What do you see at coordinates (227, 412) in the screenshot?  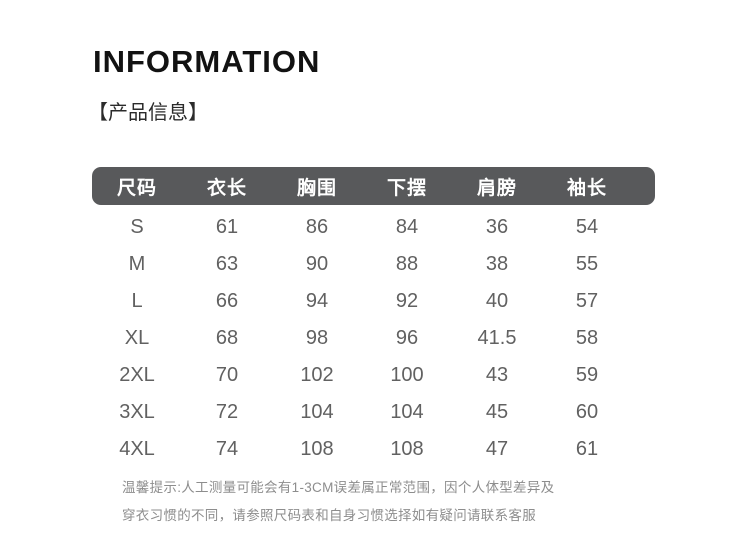 I see `table-cell: 72` at bounding box center [227, 412].